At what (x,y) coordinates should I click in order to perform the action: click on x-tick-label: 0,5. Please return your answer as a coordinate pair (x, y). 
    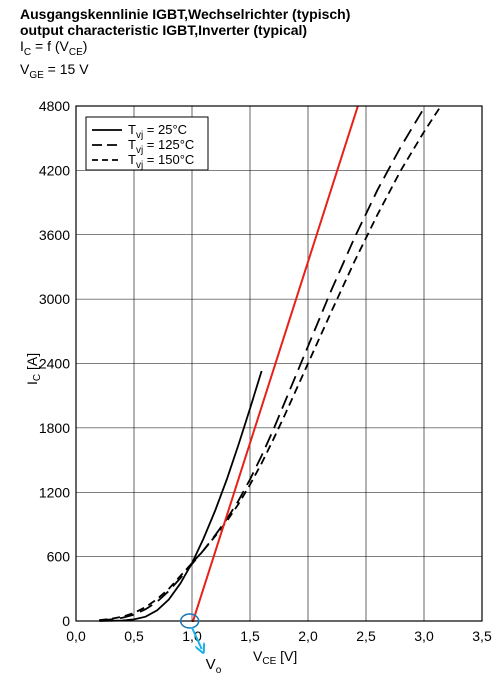
    Looking at the image, I should click on (134, 636).